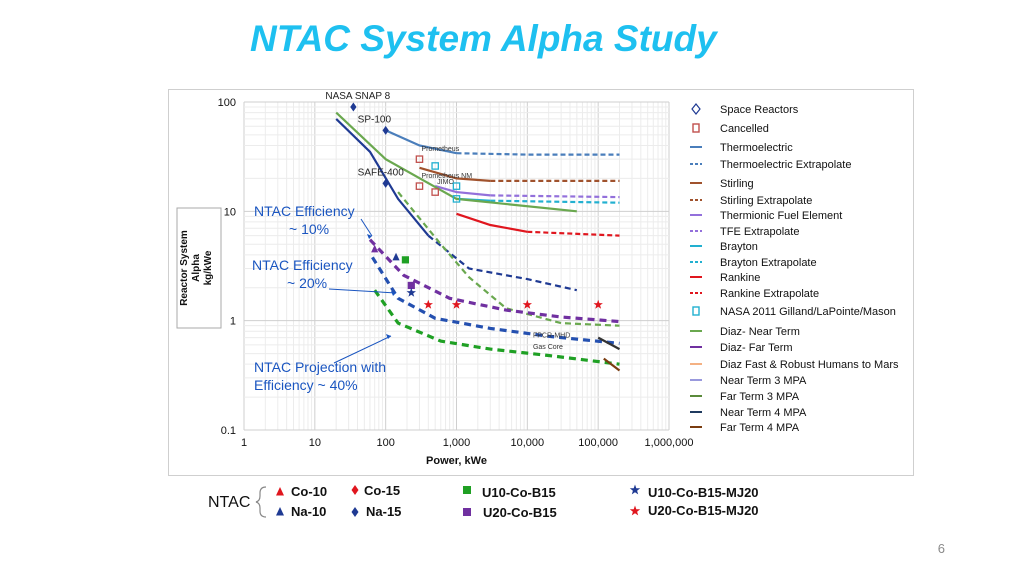 The width and height of the screenshot is (1024, 575). I want to click on ntac-key-item-label: U20-Co-B15-MJ20, so click(703, 510).